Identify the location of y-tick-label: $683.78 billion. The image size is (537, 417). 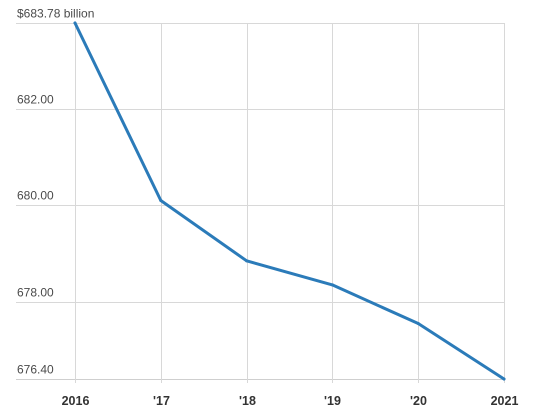
(55, 14).